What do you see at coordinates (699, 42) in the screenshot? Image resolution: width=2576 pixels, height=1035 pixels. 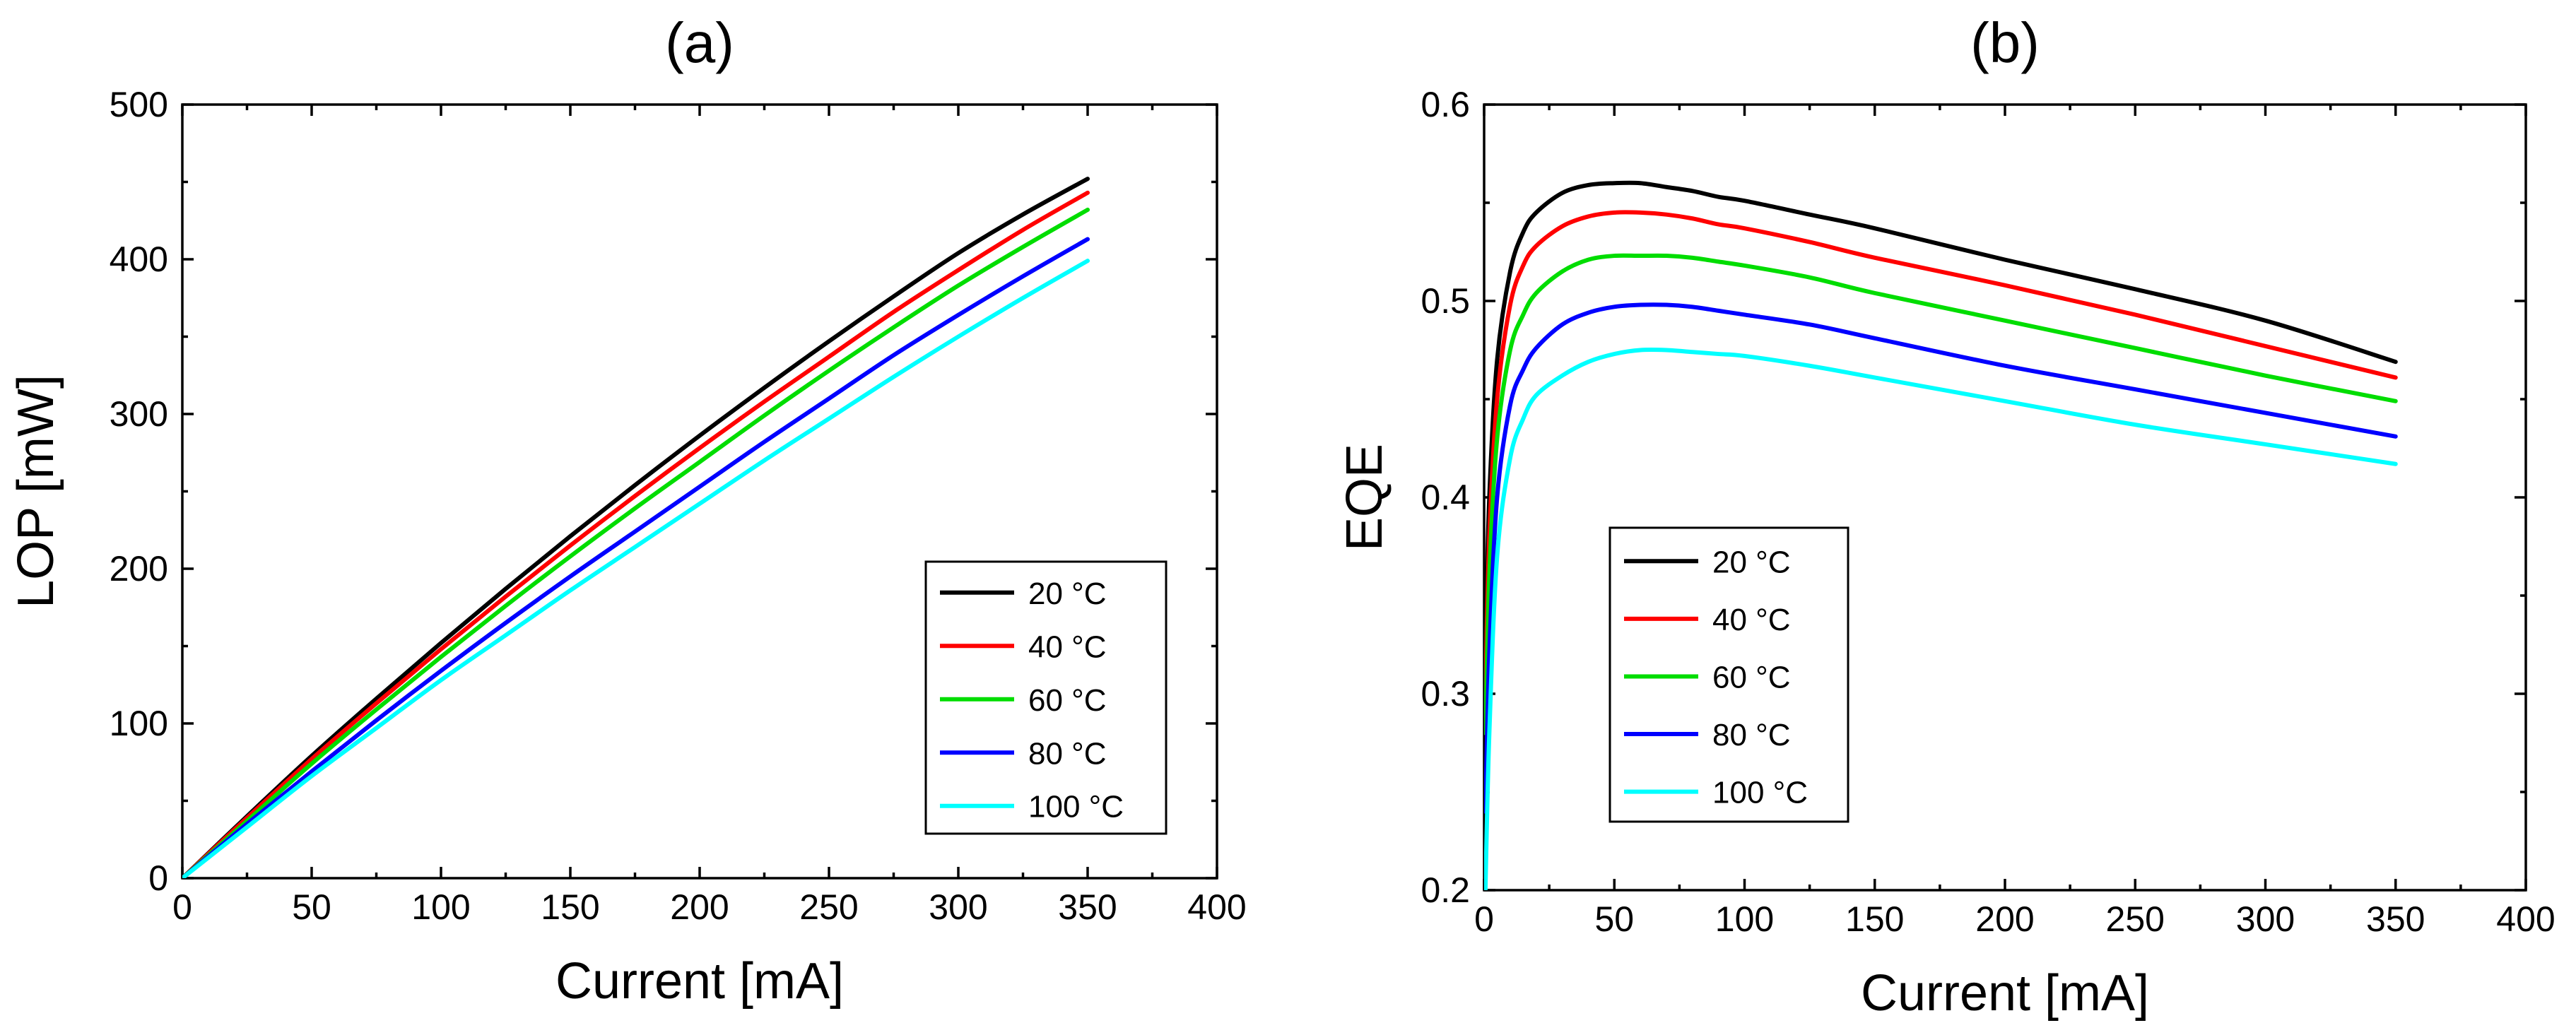 I see `panel-title: (a)` at bounding box center [699, 42].